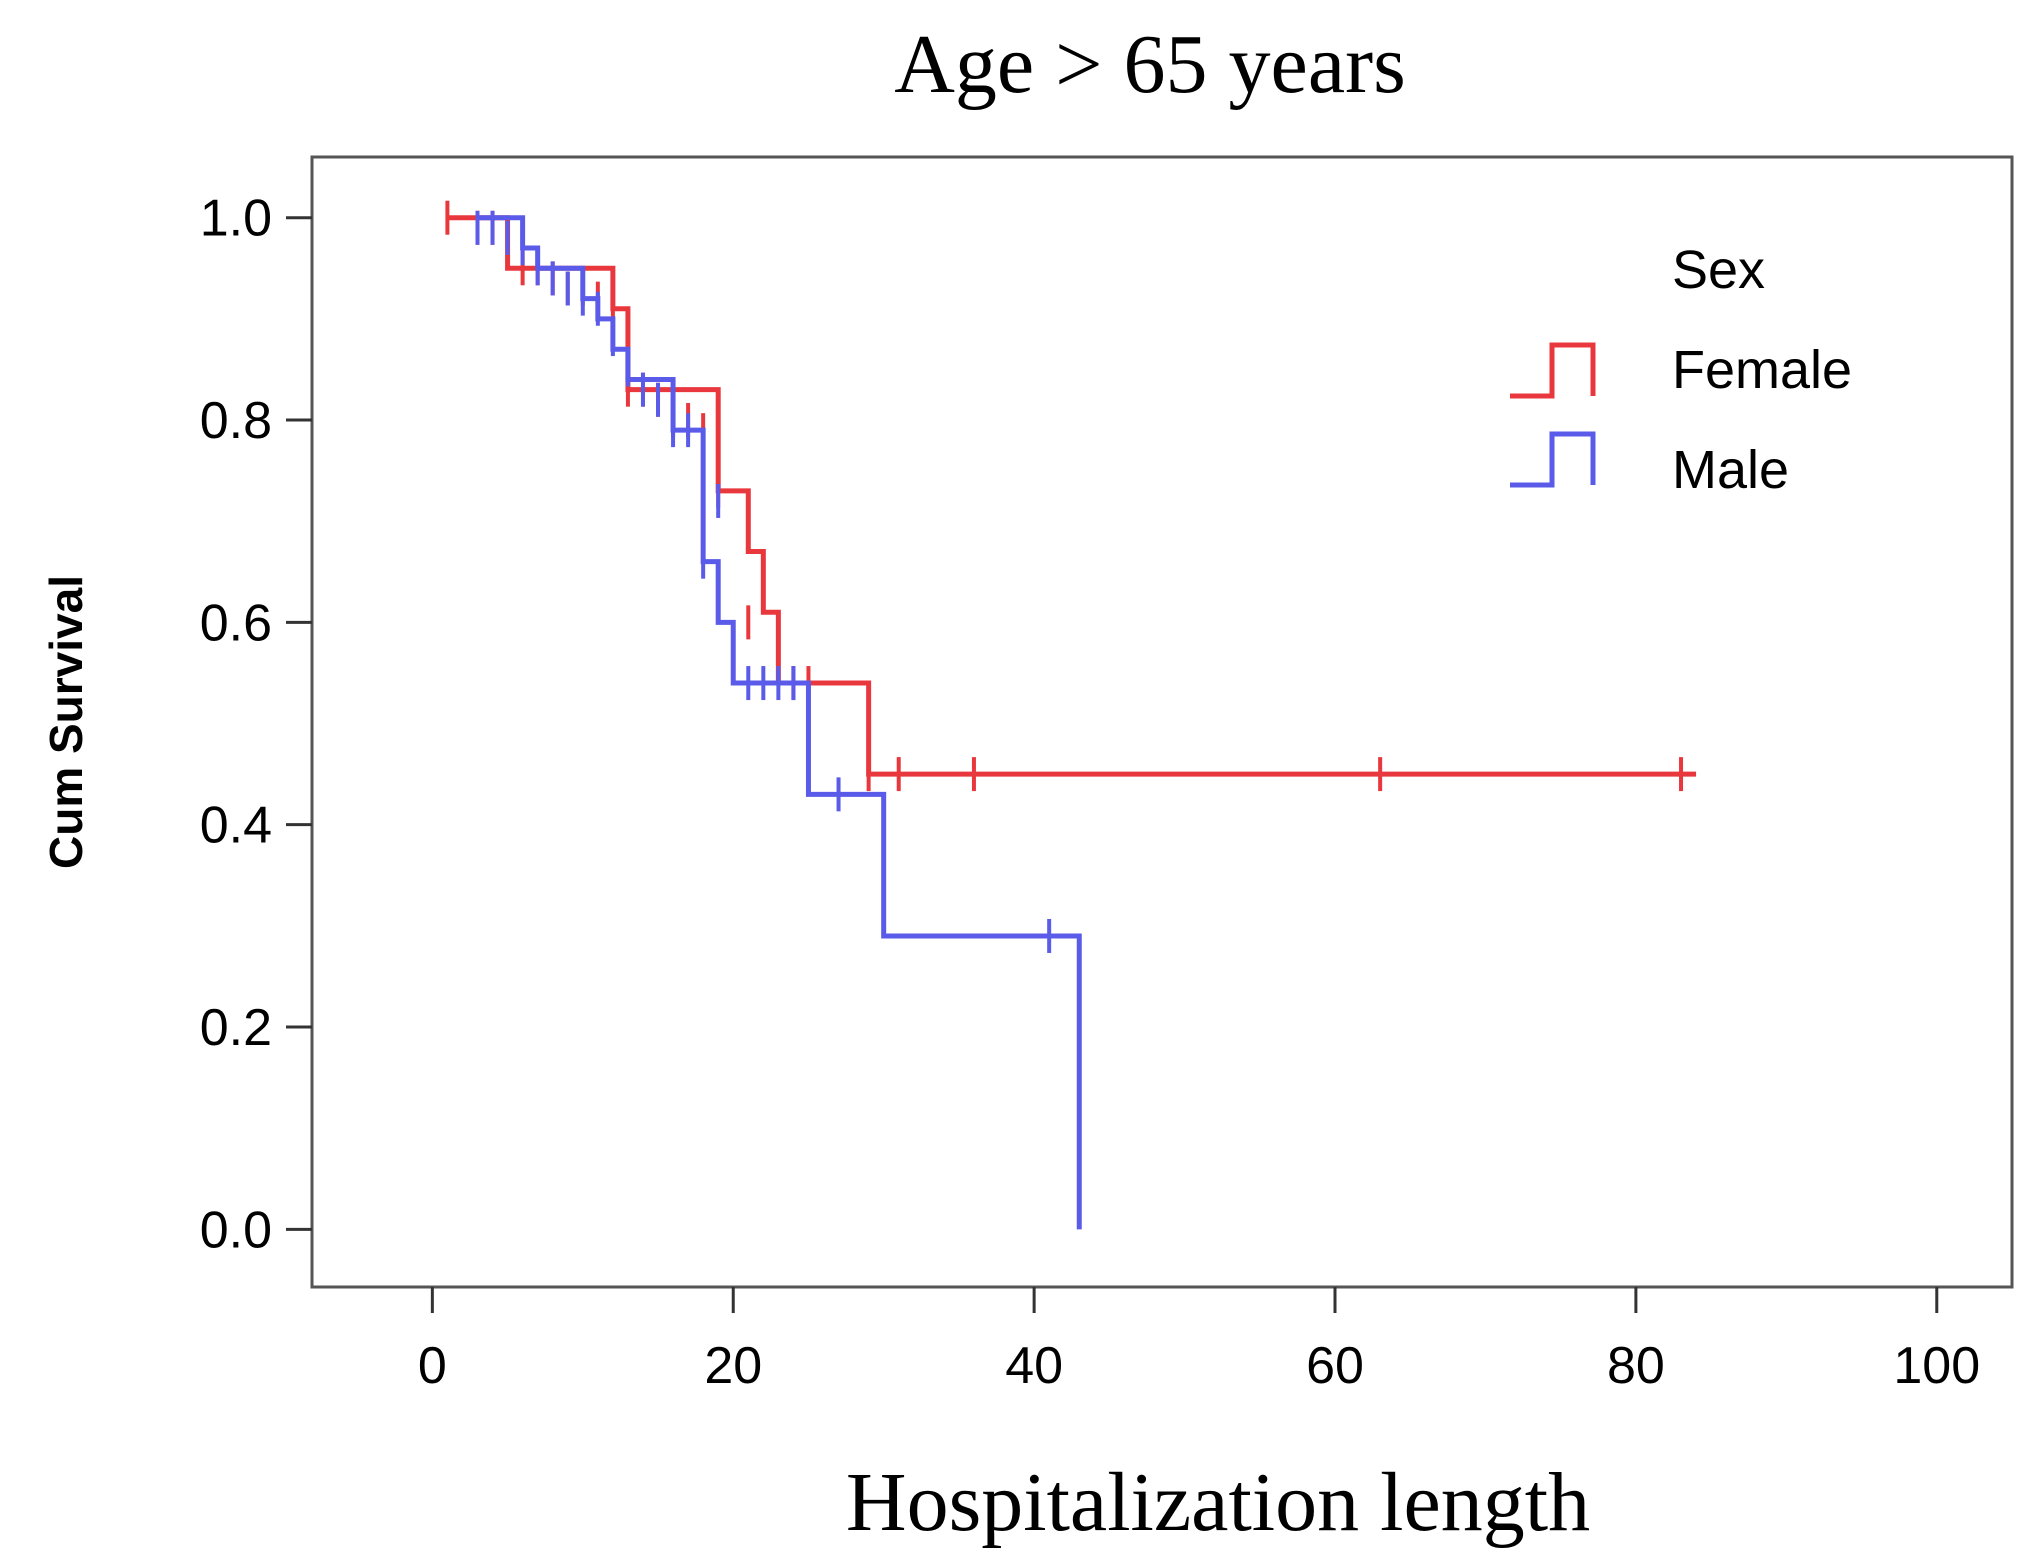  I want to click on y-tick-label: 0.4, so click(236, 826).